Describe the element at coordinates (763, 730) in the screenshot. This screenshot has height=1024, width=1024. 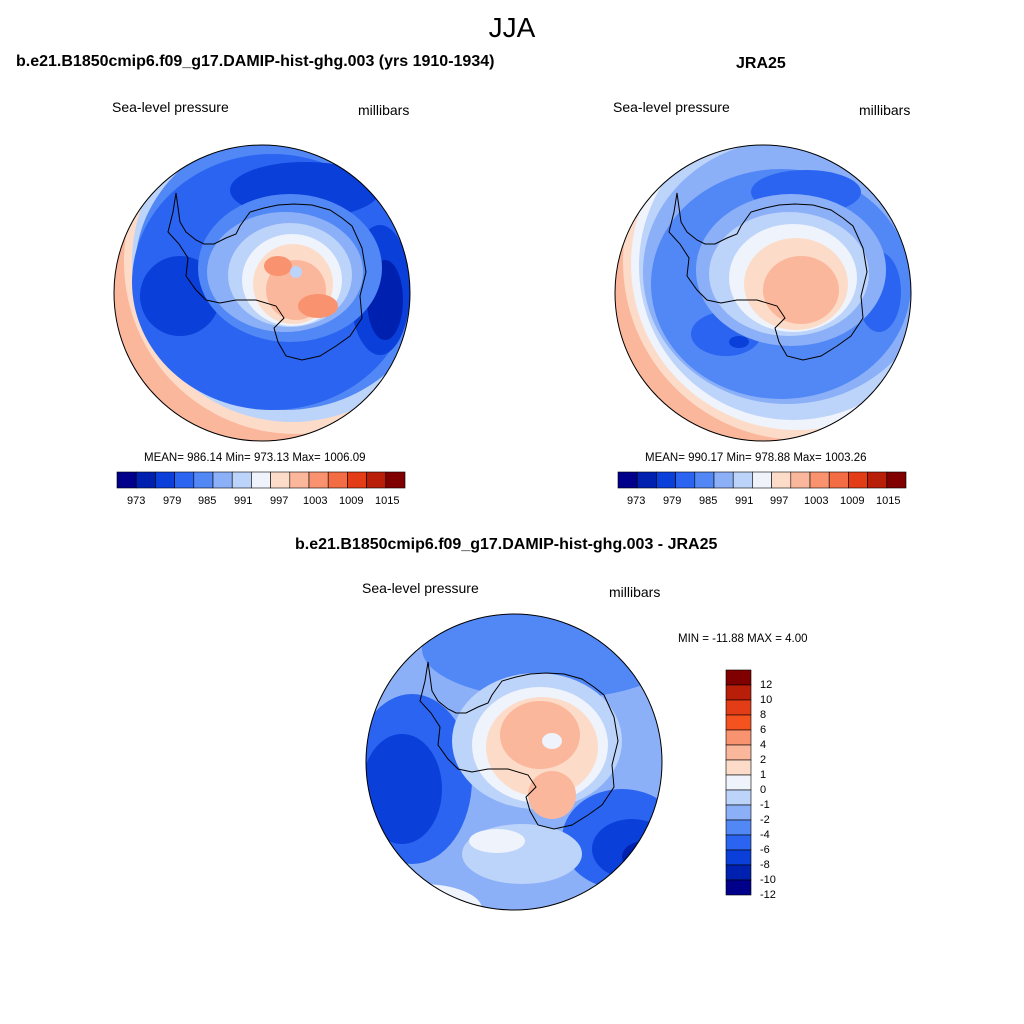
I see `cbar3-tick: 6` at that location.